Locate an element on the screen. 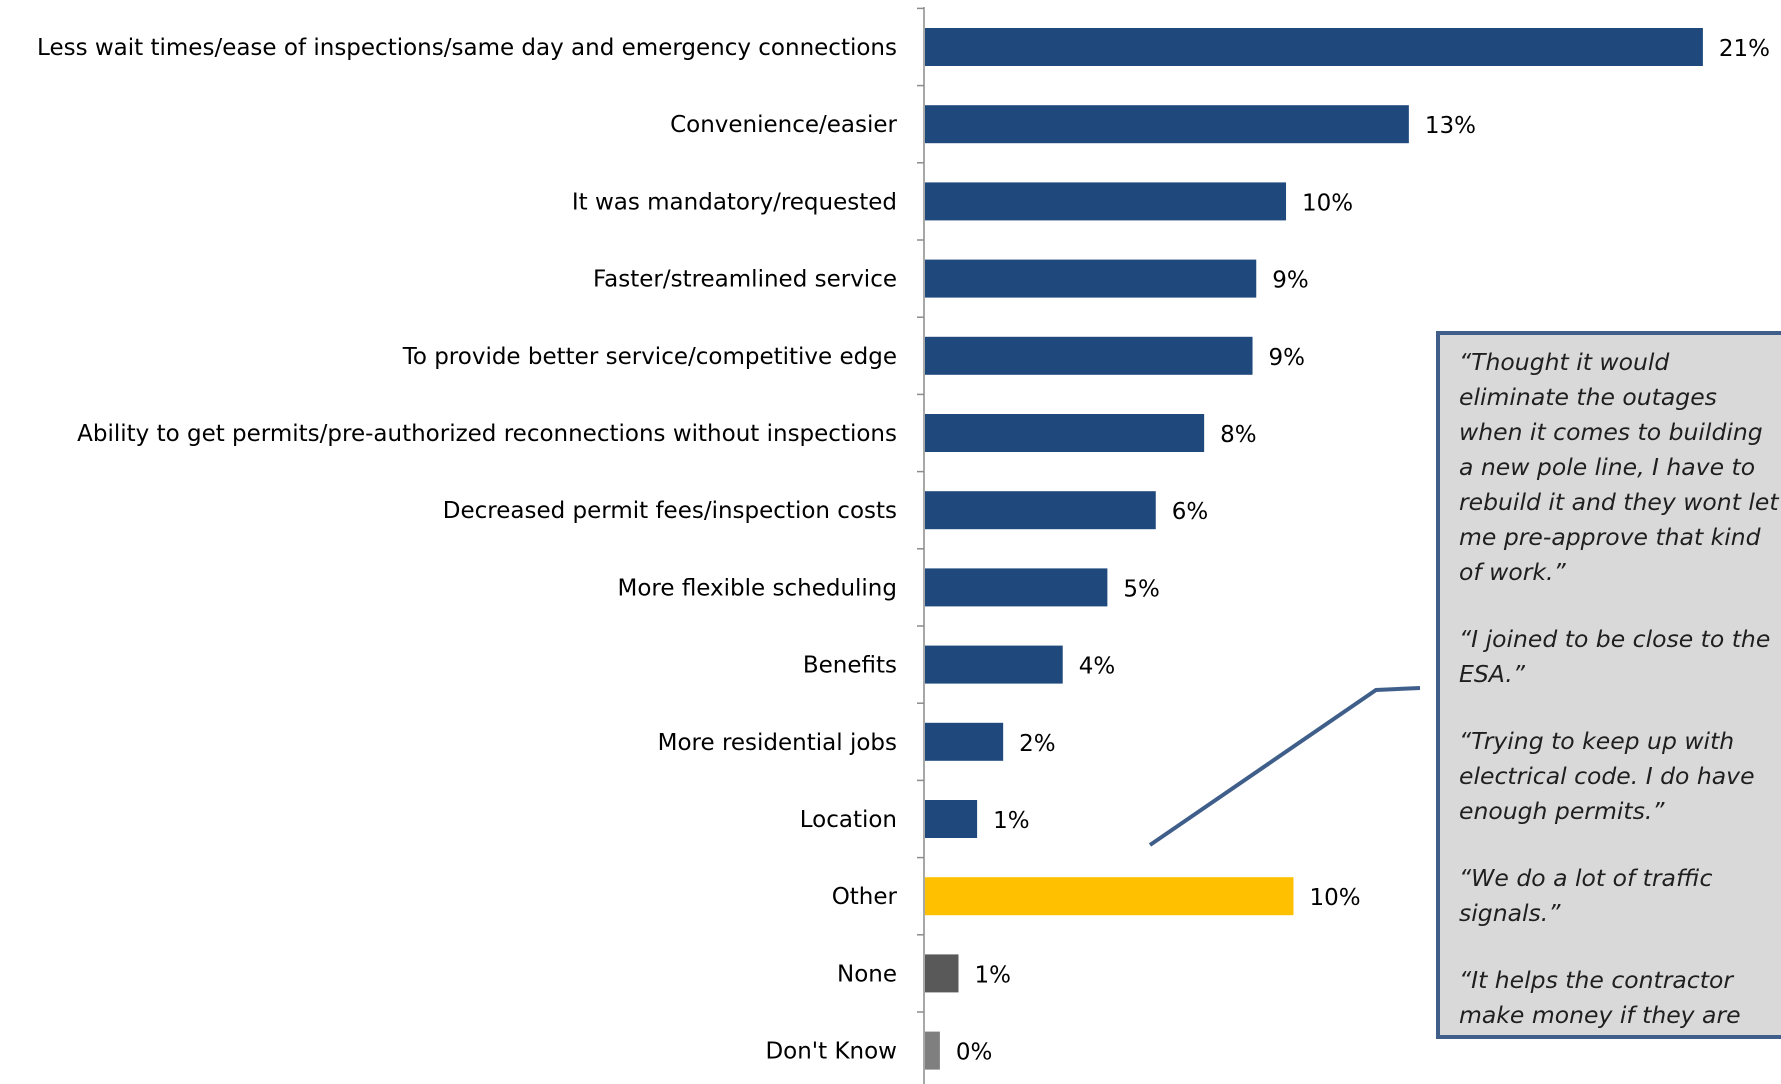 The height and width of the screenshot is (1084, 1781). category-label: Location is located at coordinates (848, 820).